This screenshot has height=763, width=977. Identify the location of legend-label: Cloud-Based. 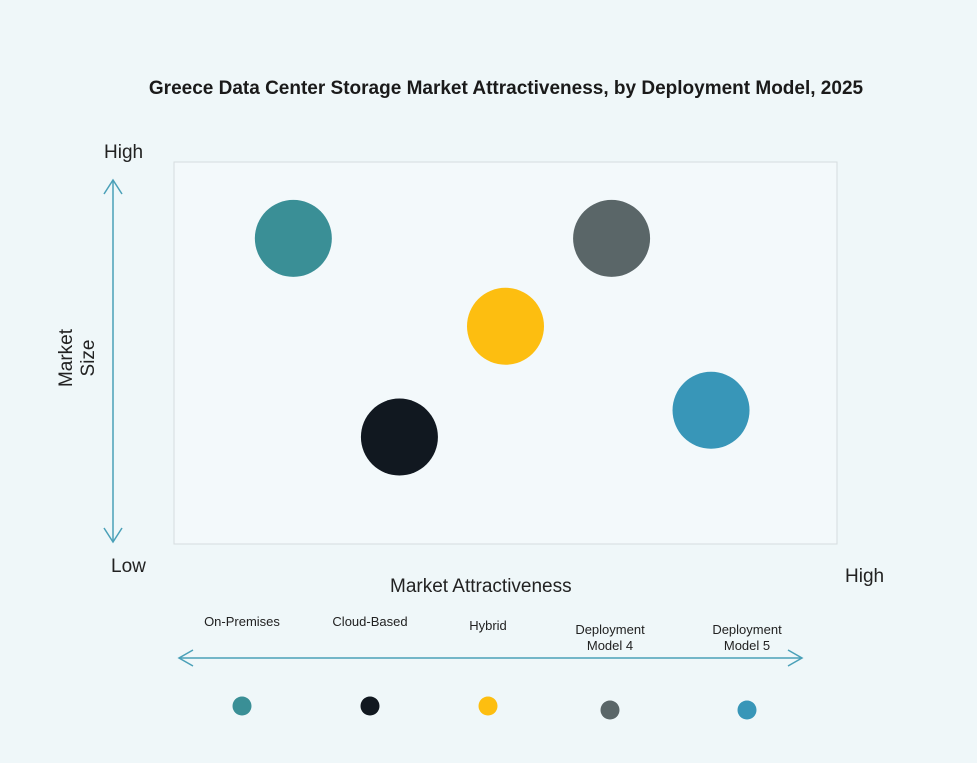
(370, 621).